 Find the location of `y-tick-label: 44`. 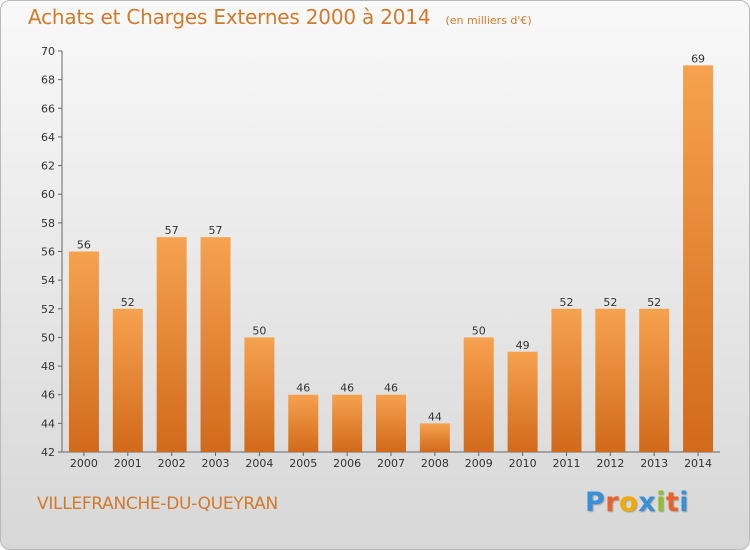

y-tick-label: 44 is located at coordinates (48, 423).